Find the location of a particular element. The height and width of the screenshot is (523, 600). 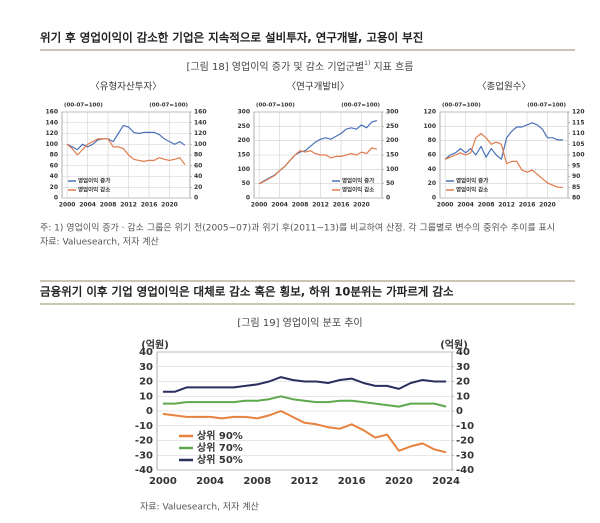

y2-tick-label: -30 is located at coordinates (465, 455).